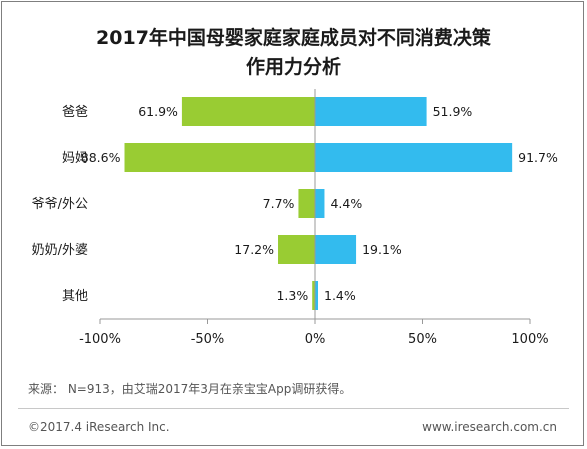 The height and width of the screenshot is (449, 587). Describe the element at coordinates (293, 67) in the screenshot. I see `chart-subtitle: 作用力分析` at that location.